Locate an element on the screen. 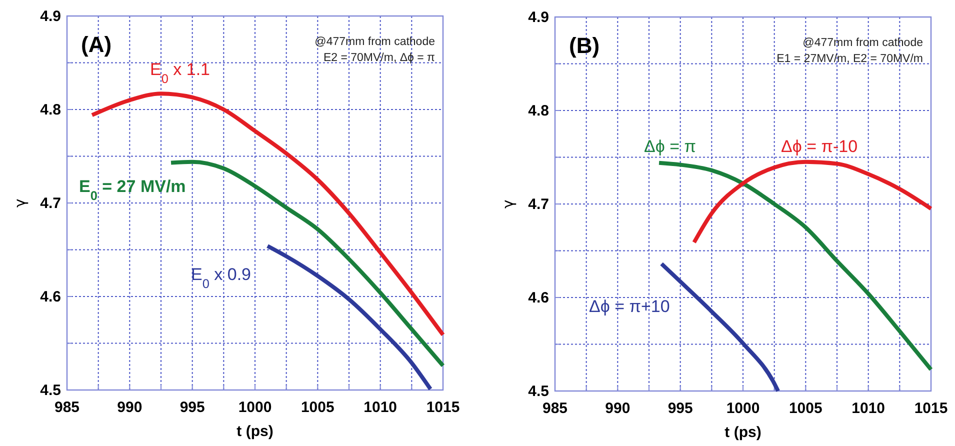 This screenshot has height=446, width=955. annotation: (A) is located at coordinates (96, 44).